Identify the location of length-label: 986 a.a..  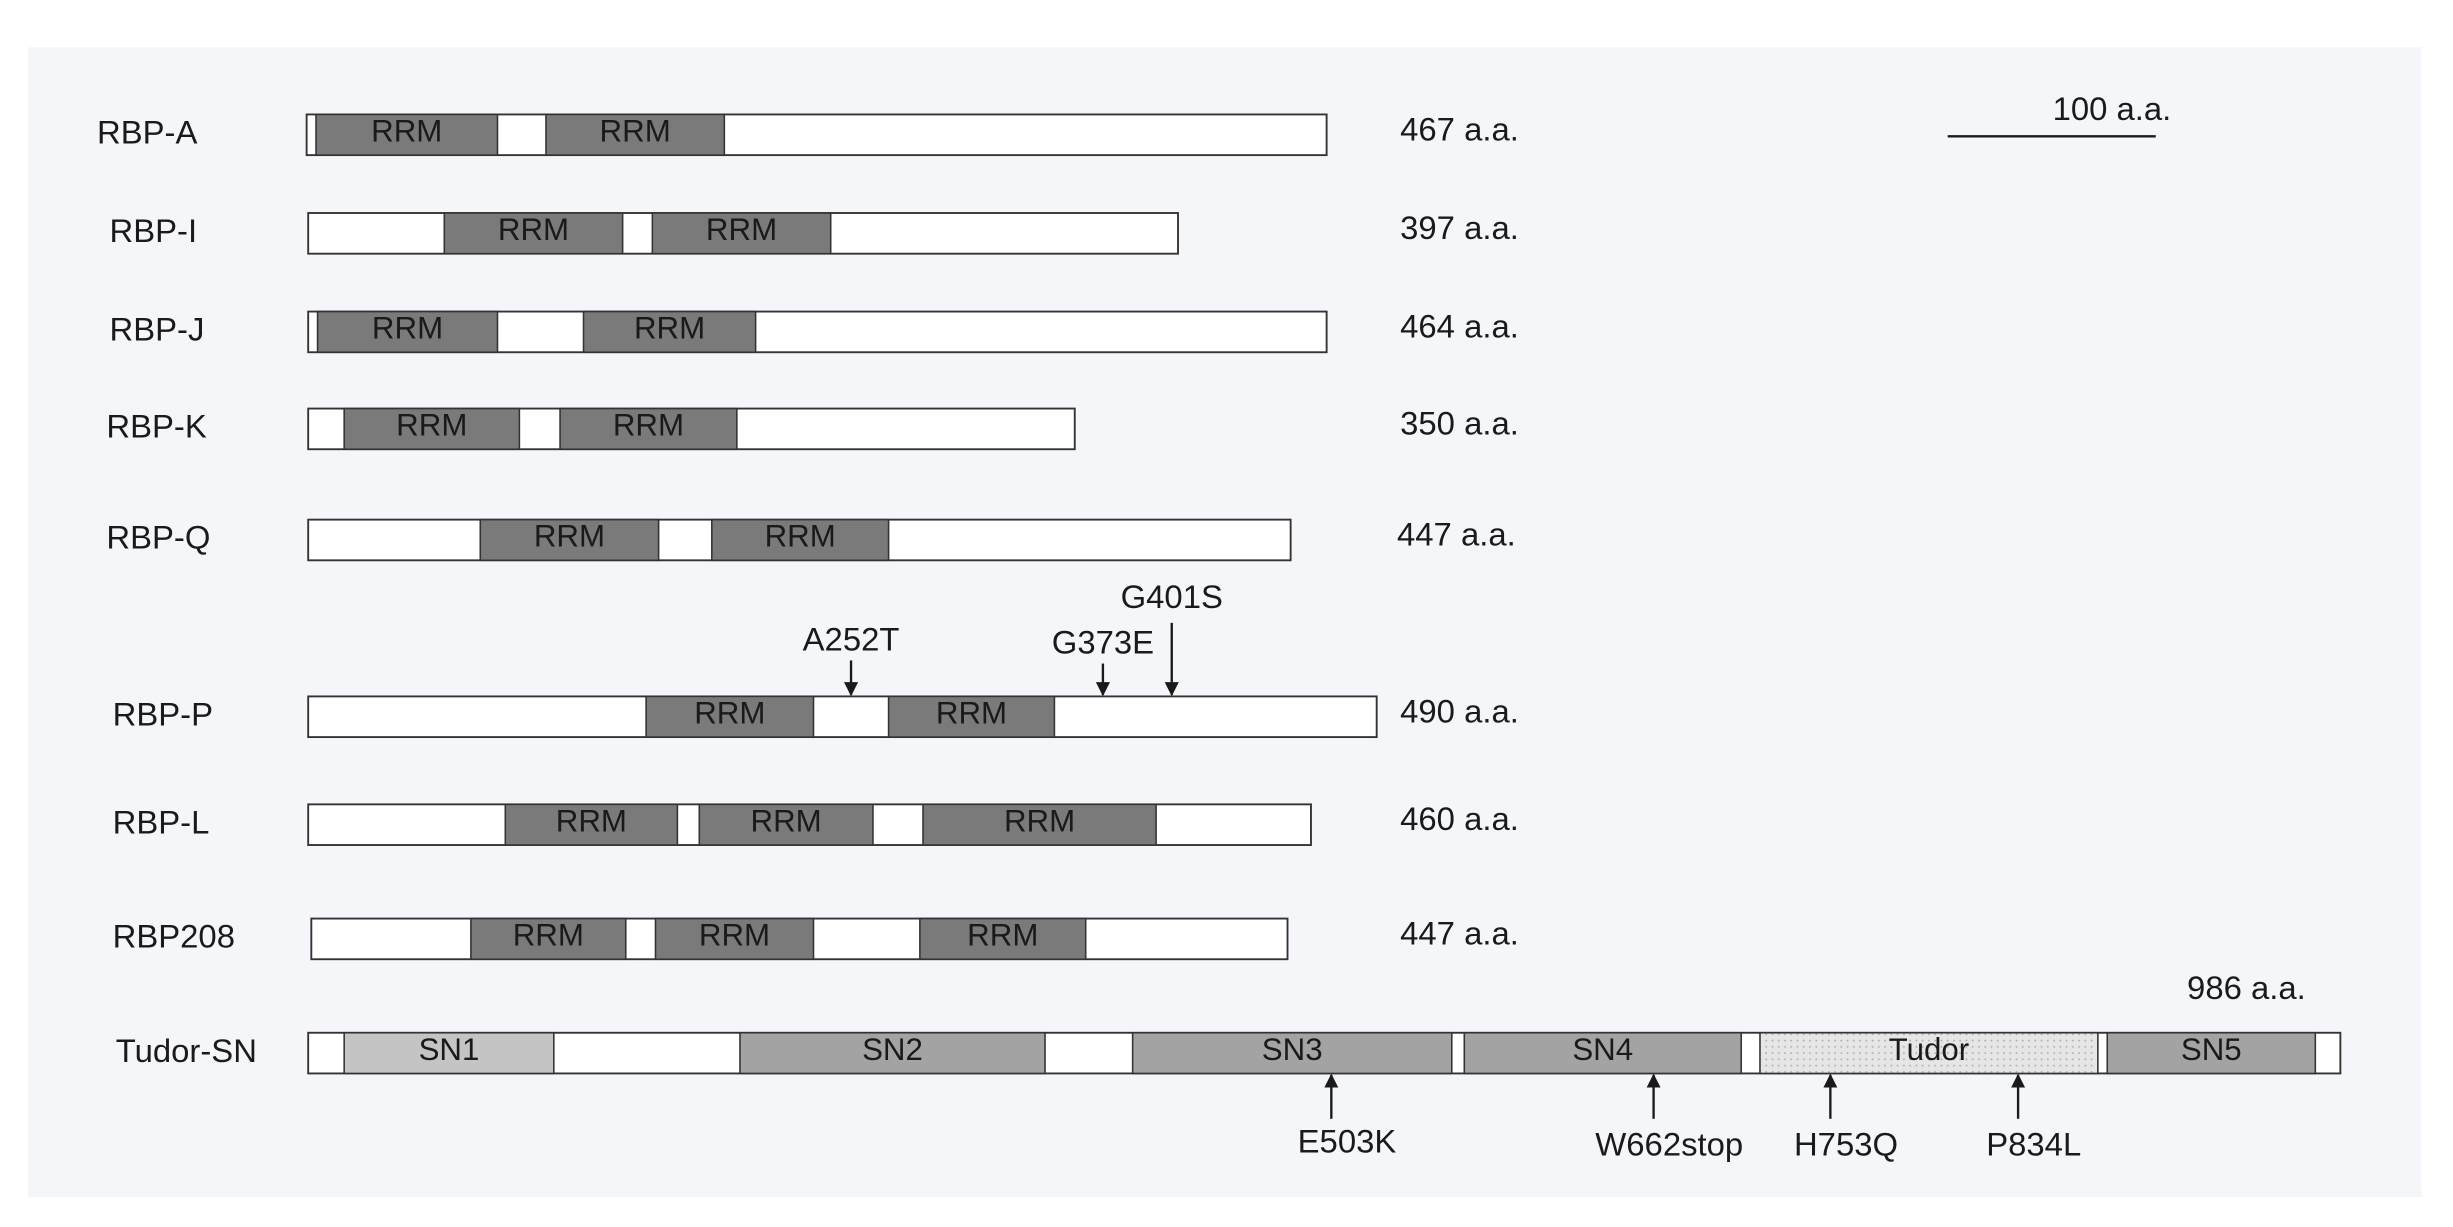
(2246, 987).